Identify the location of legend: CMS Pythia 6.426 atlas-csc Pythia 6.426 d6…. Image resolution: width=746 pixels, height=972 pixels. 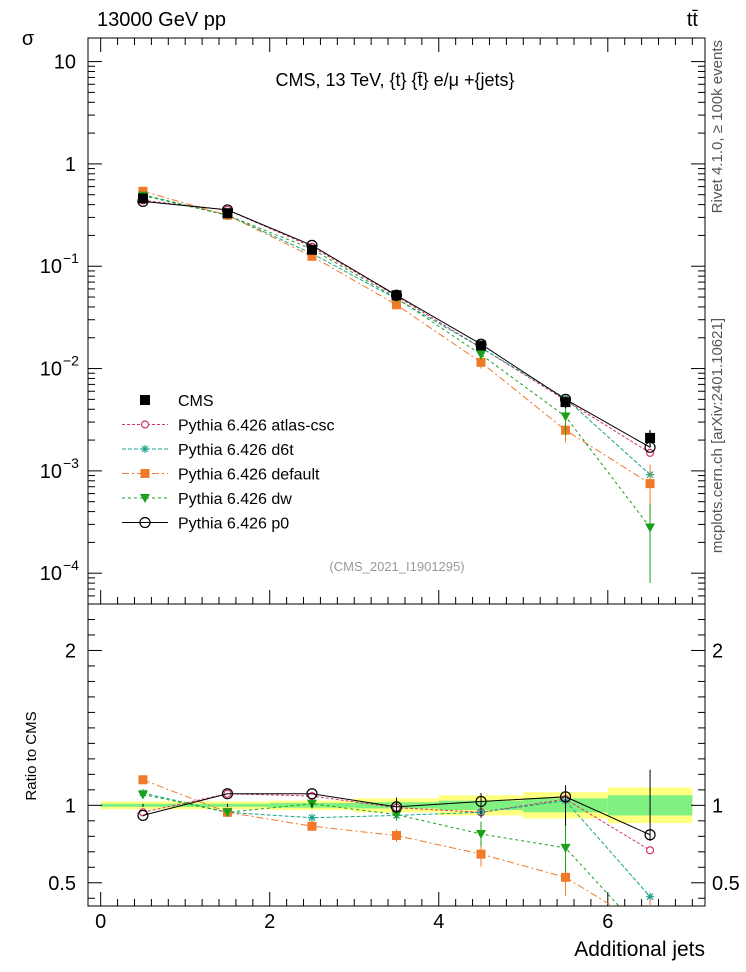
(228, 463).